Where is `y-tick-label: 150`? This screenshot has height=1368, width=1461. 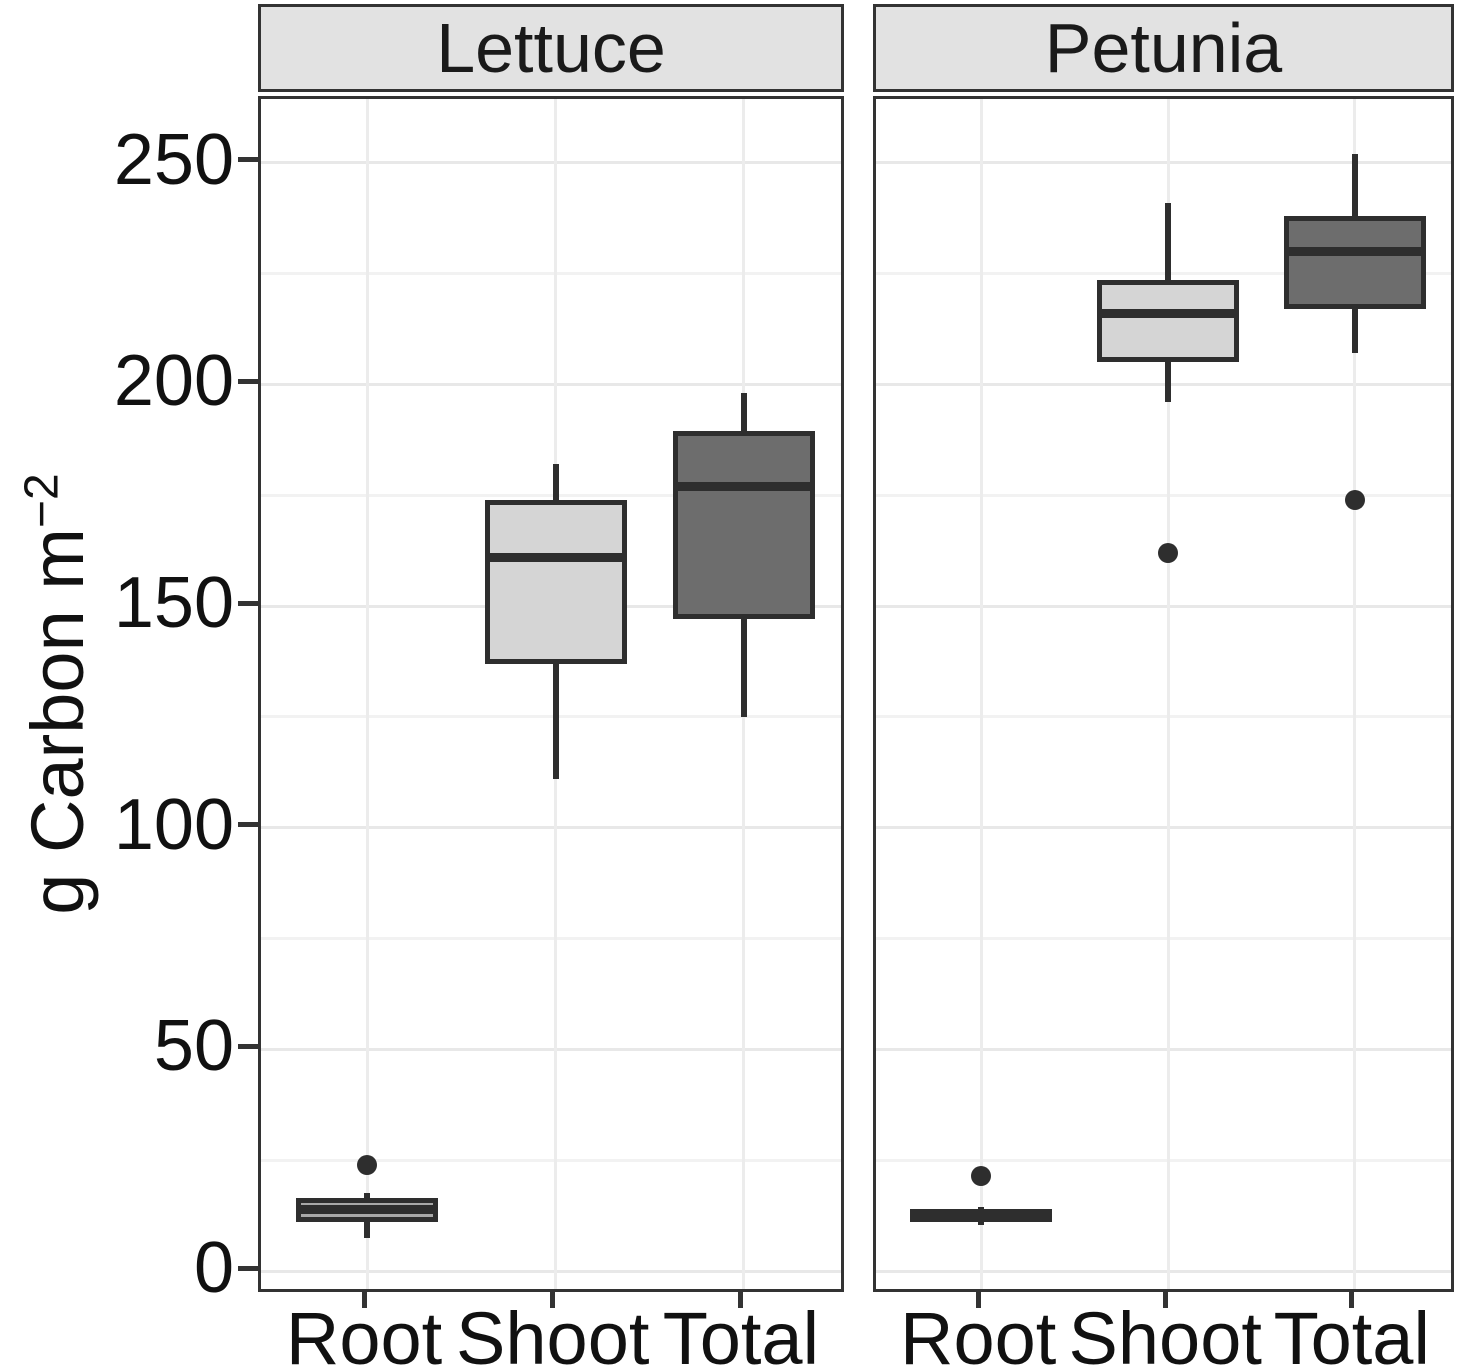 y-tick-label: 150 is located at coordinates (173, 603).